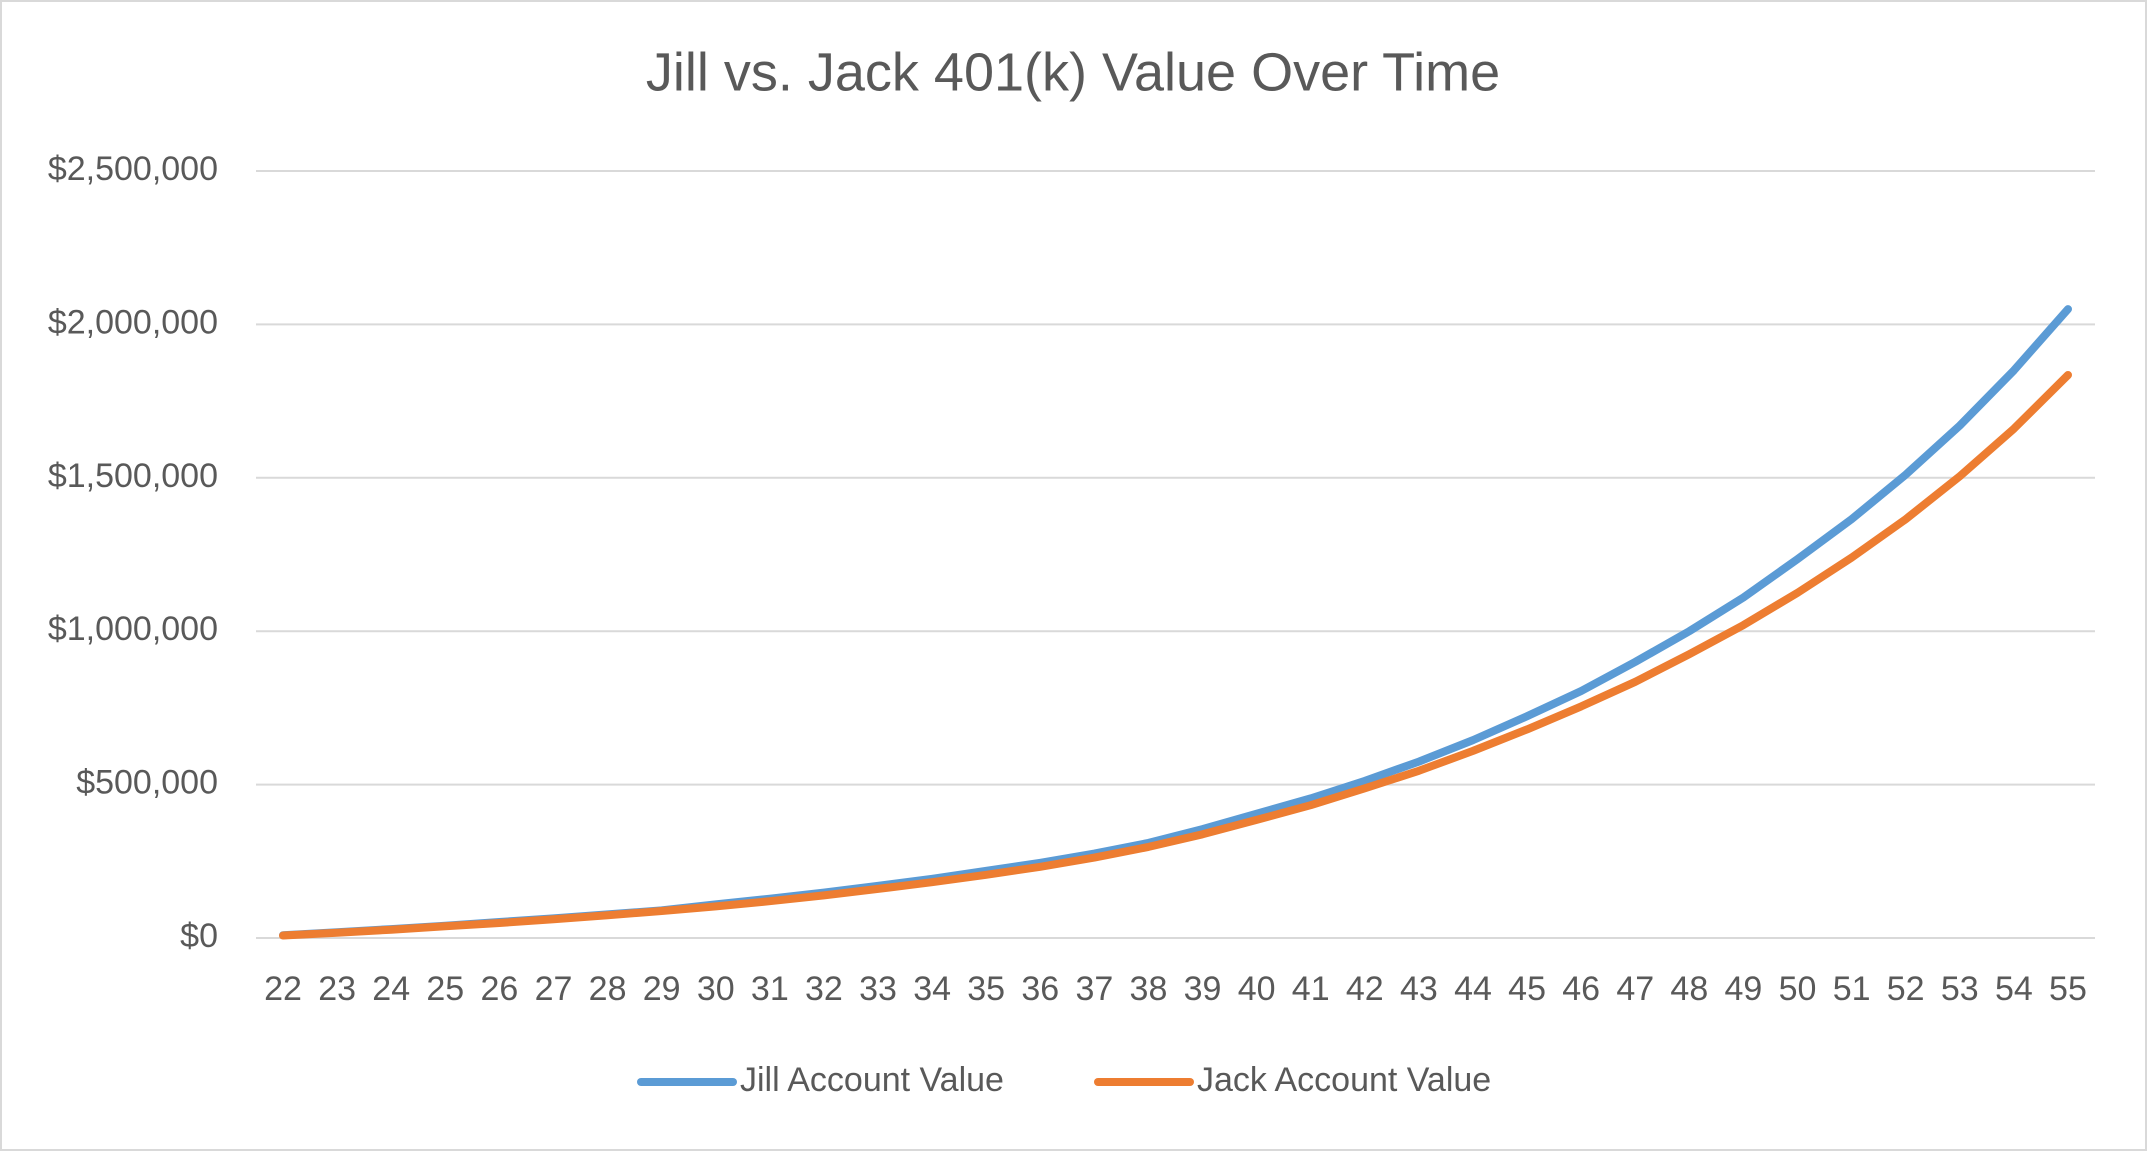 Image resolution: width=2147 pixels, height=1151 pixels. I want to click on x-tick-label: 35, so click(986, 989).